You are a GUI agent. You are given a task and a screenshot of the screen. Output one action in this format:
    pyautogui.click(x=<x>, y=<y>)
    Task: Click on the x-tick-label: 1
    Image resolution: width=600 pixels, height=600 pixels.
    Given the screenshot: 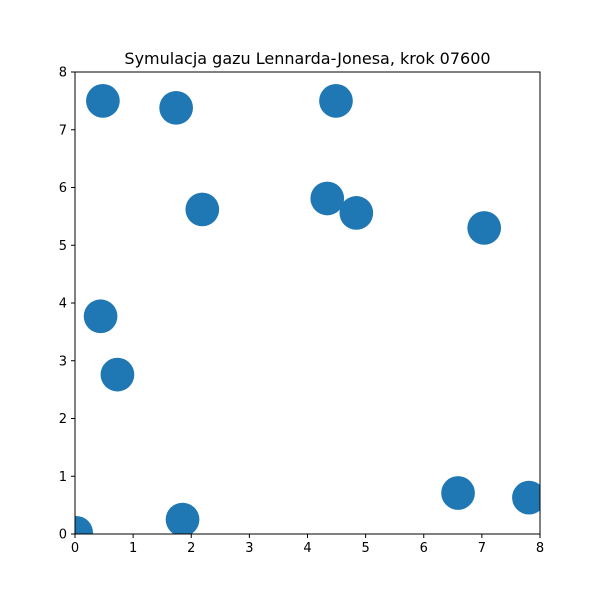 What is the action you would take?
    pyautogui.click(x=133, y=548)
    